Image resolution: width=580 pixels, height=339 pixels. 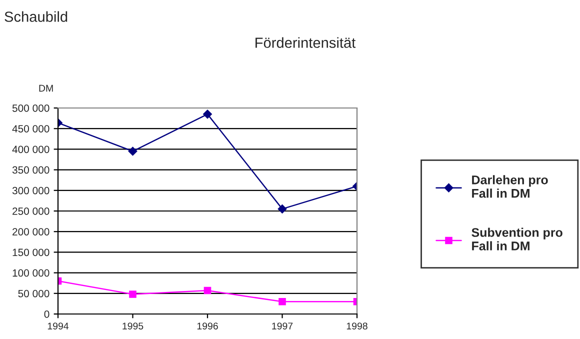 What do you see at coordinates (47, 314) in the screenshot?
I see `y-tick-label: 0` at bounding box center [47, 314].